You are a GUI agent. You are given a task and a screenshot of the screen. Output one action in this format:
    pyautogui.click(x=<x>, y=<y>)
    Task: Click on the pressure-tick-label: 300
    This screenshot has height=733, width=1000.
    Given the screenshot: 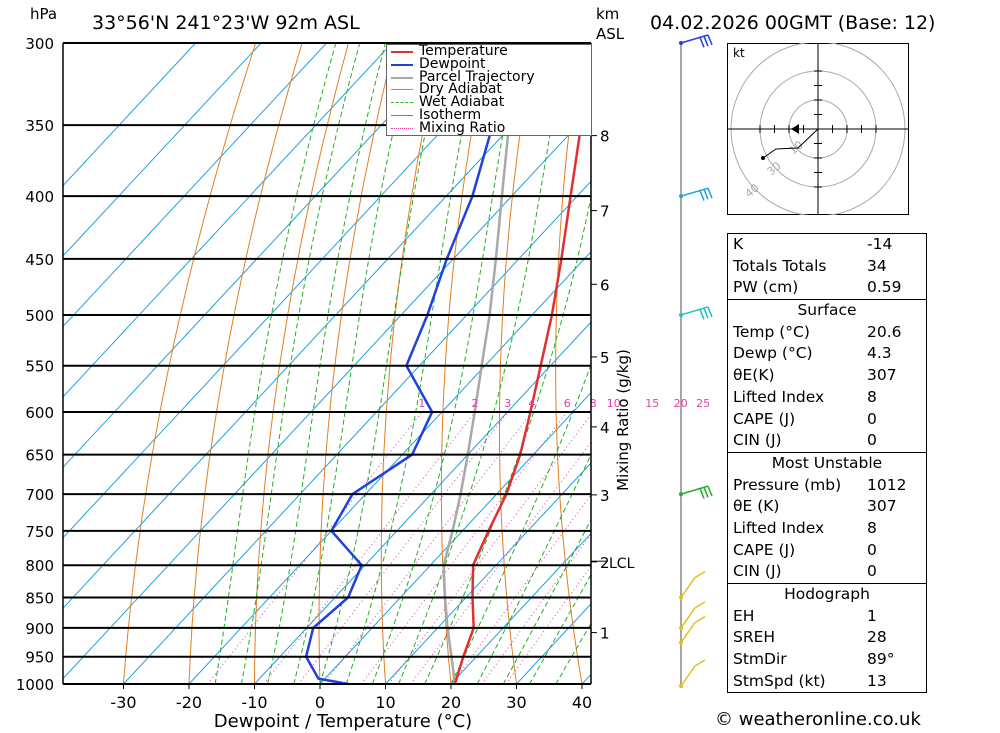 What is the action you would take?
    pyautogui.click(x=39, y=44)
    